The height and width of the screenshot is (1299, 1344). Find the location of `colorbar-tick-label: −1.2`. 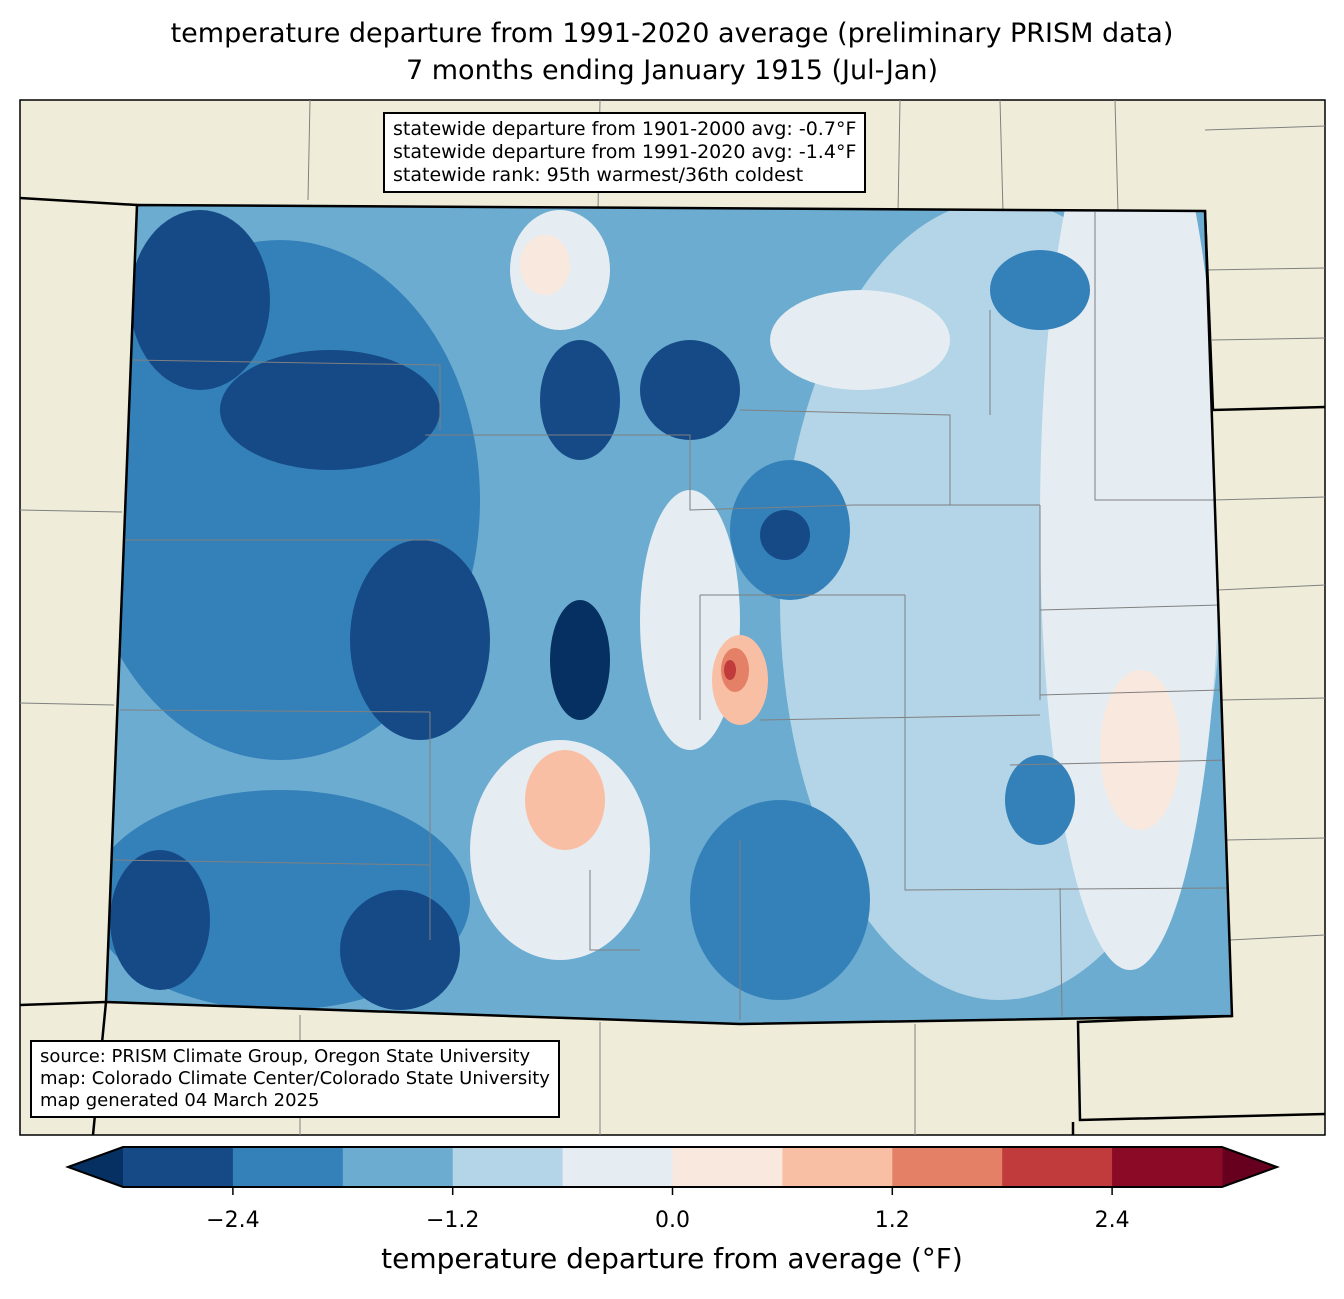

colorbar-tick-label: −1.2 is located at coordinates (452, 1220).